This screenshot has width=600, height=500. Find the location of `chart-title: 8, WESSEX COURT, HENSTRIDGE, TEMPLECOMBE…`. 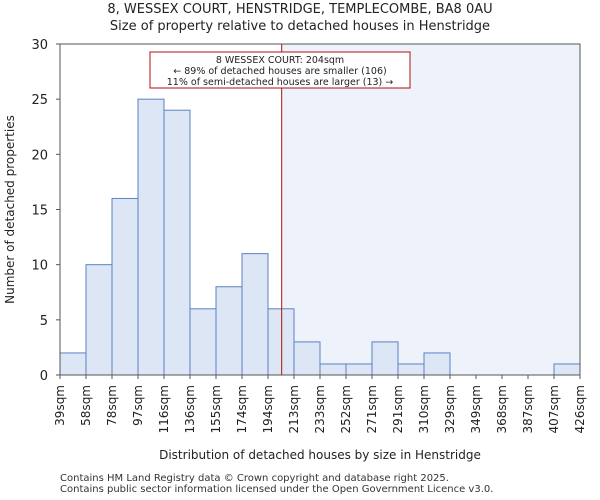

chart-title: 8, WESSEX COURT, HENSTRIDGE, TEMPLECOMBE… is located at coordinates (300, 9).